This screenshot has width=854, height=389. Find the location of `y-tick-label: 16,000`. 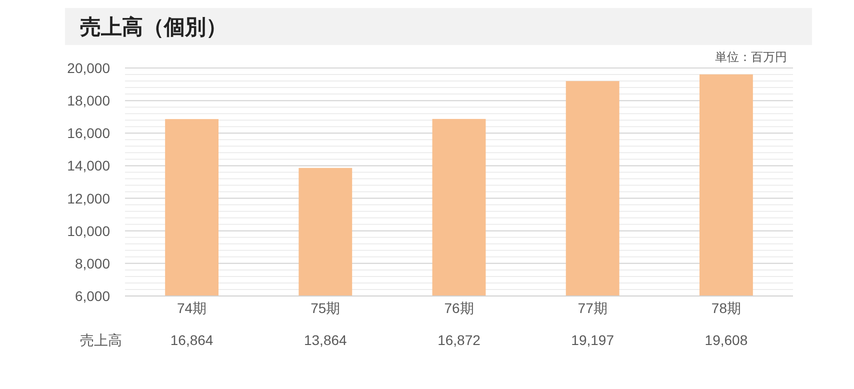

y-tick-label: 16,000 is located at coordinates (88, 133).